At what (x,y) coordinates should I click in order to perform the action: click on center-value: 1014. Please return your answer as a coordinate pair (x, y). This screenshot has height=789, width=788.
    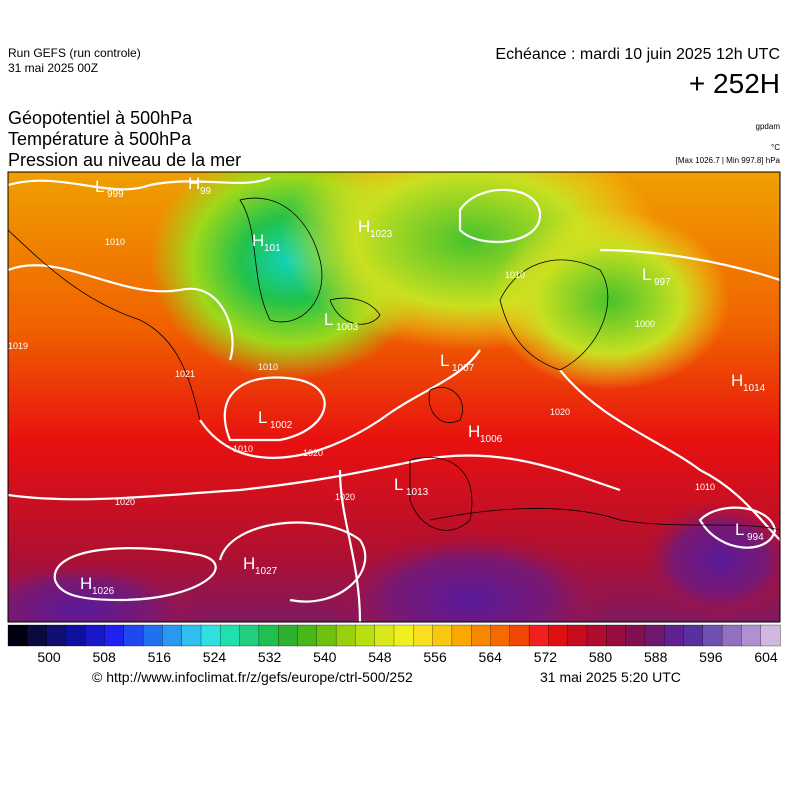
    Looking at the image, I should click on (754, 388).